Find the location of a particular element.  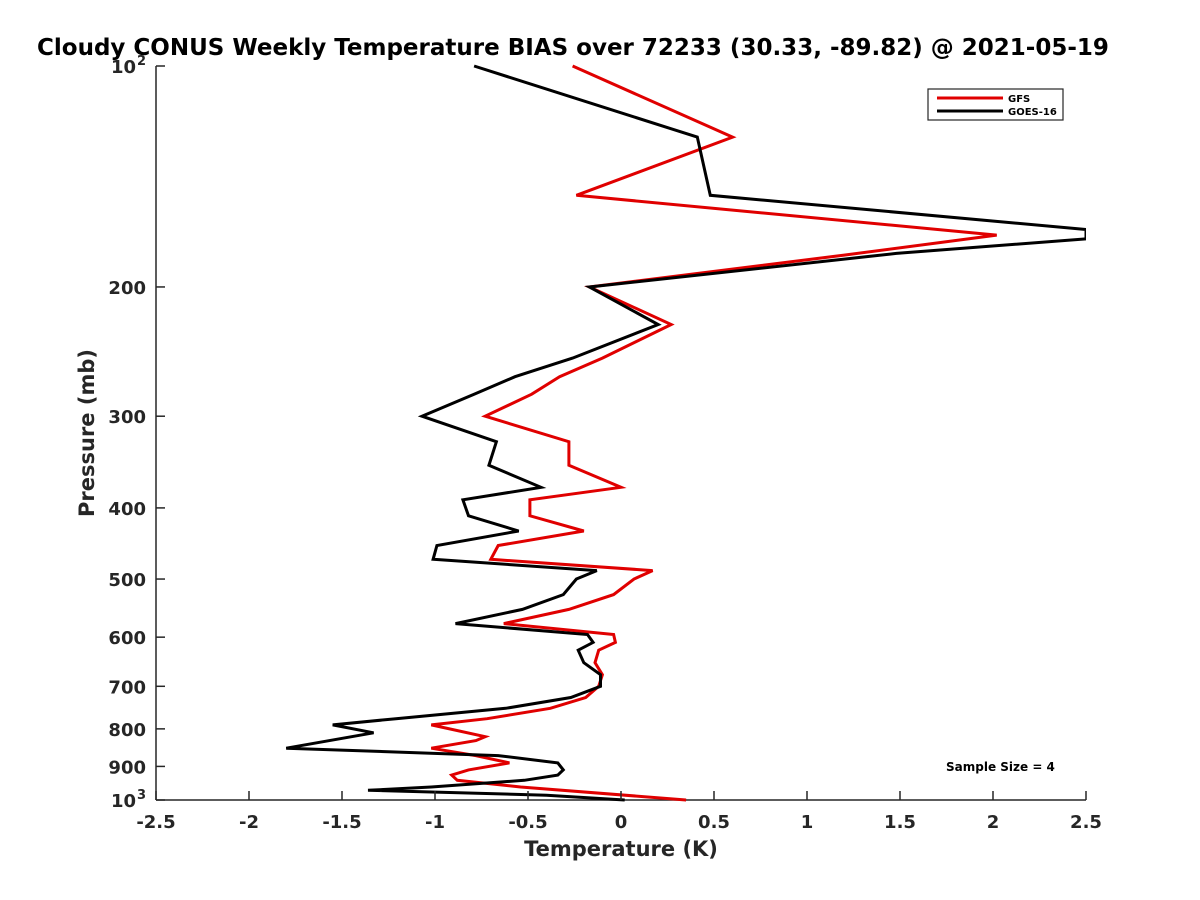

x-axis-label: Temperature (K) is located at coordinates (621, 849).